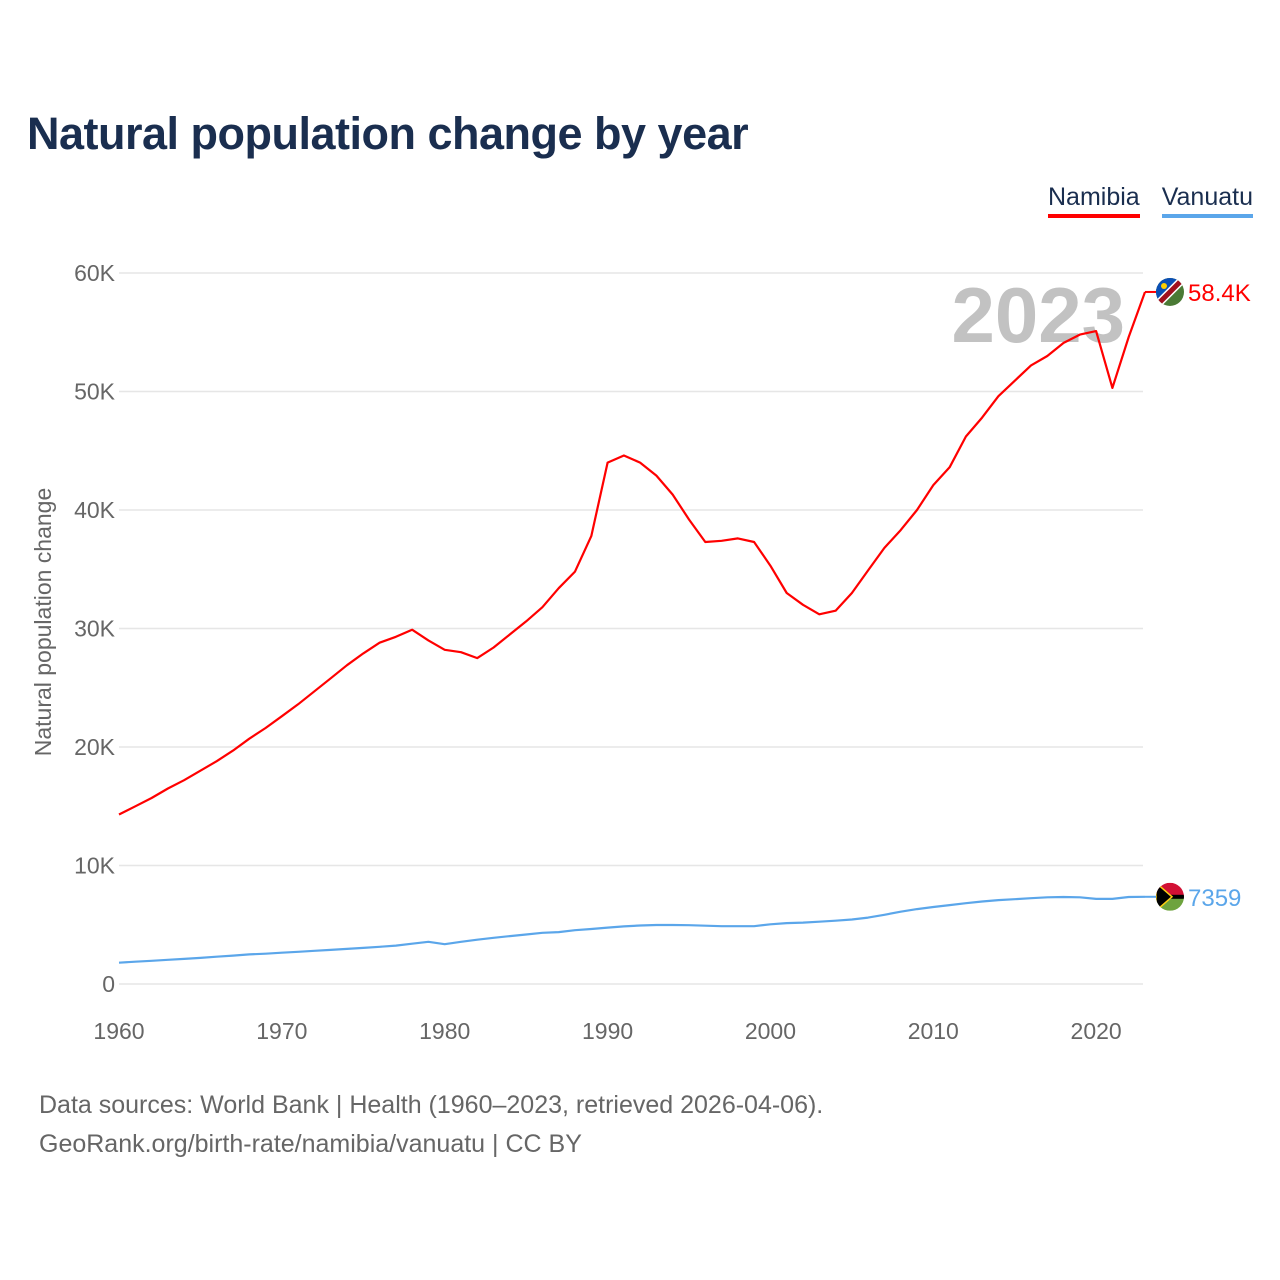 This screenshot has height=1280, width=1280. I want to click on vanuatu-flag-icon, so click(1170, 896).